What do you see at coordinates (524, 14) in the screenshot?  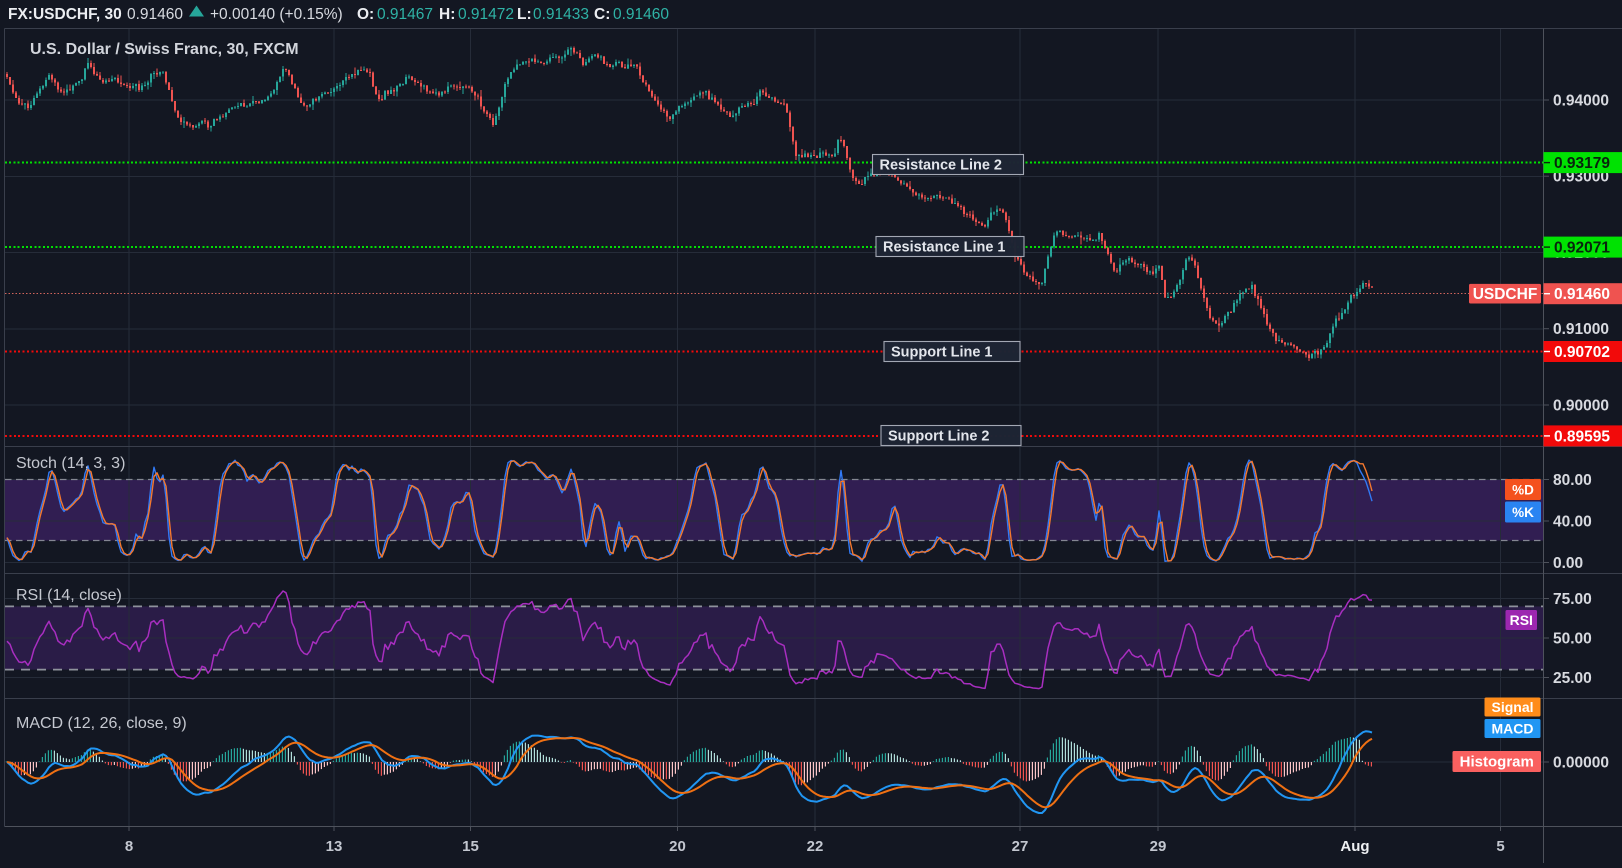 I see `svg-text: L:` at bounding box center [524, 14].